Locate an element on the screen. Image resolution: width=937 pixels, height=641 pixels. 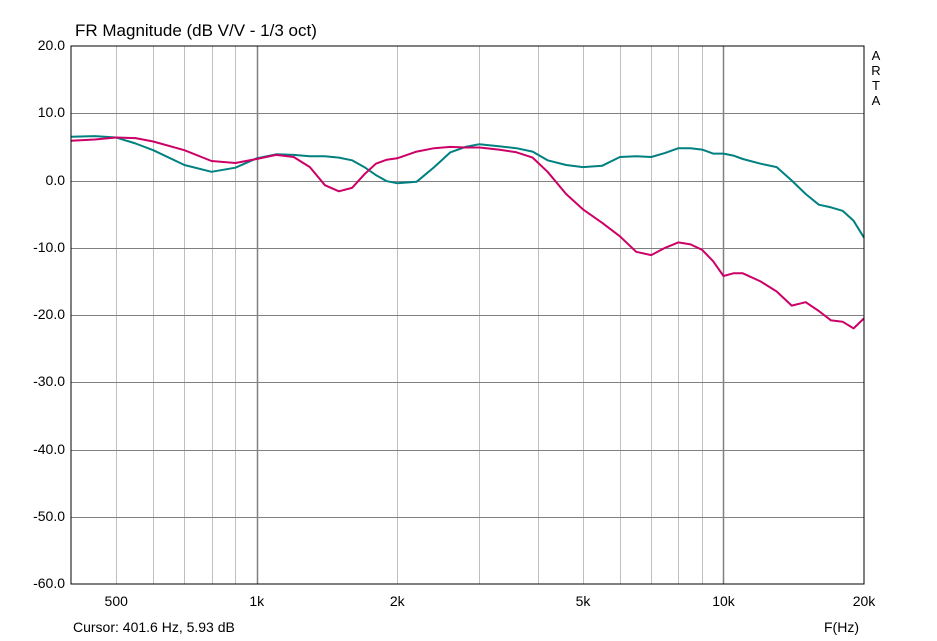
y-tick-label: -30.0 is located at coordinates (49, 381).